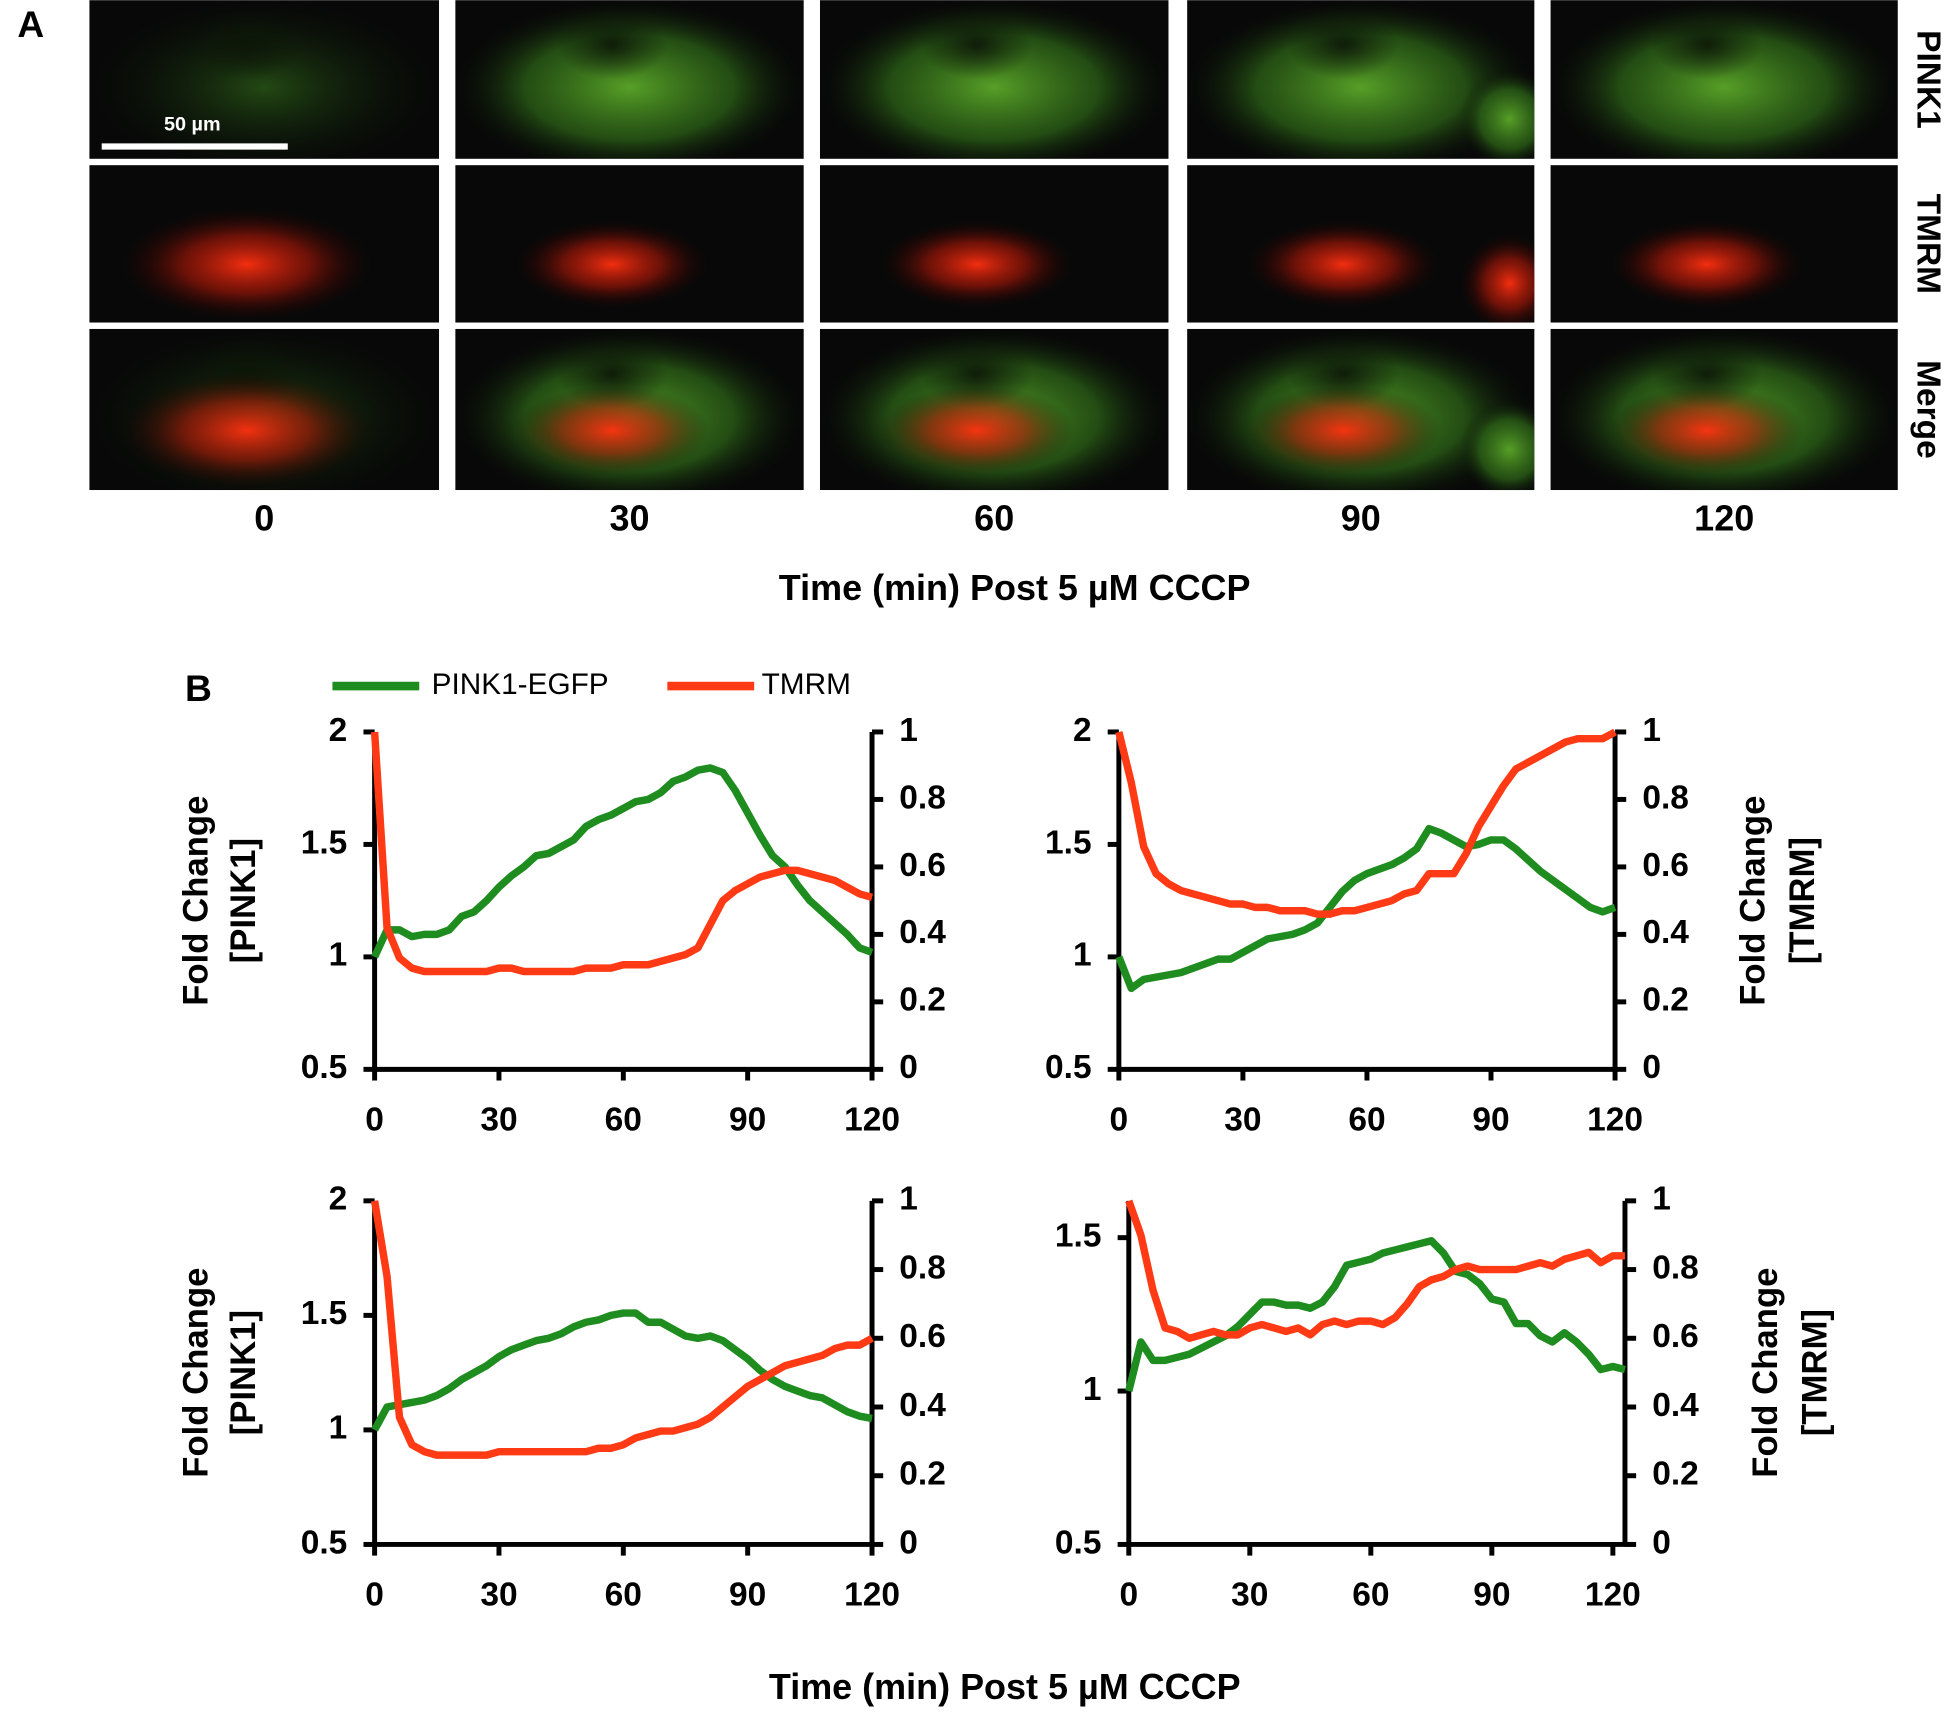  I want to click on row-label: TMRM, so click(1927, 244).